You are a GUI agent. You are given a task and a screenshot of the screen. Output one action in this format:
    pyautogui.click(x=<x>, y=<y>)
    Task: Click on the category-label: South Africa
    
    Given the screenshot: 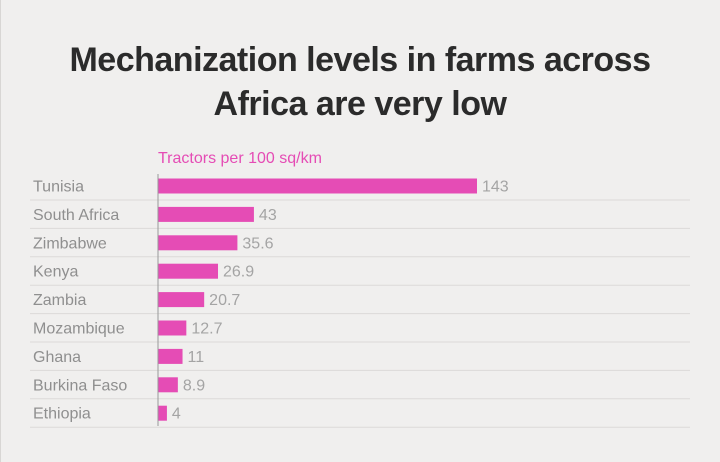 What is the action you would take?
    pyautogui.click(x=76, y=215)
    